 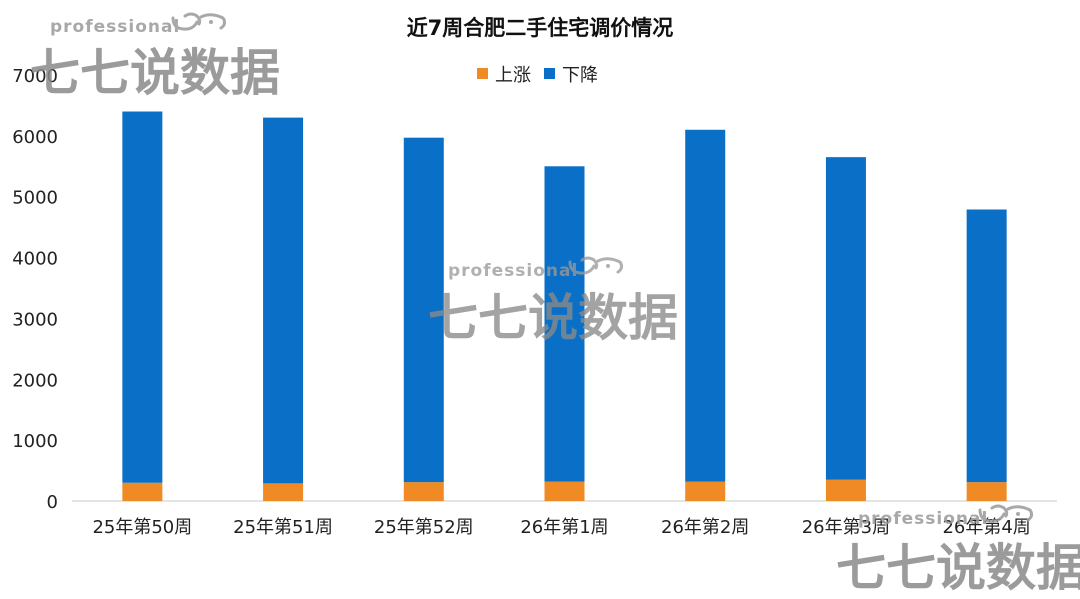 I want to click on y-tick-label: 4000, so click(x=35, y=259).